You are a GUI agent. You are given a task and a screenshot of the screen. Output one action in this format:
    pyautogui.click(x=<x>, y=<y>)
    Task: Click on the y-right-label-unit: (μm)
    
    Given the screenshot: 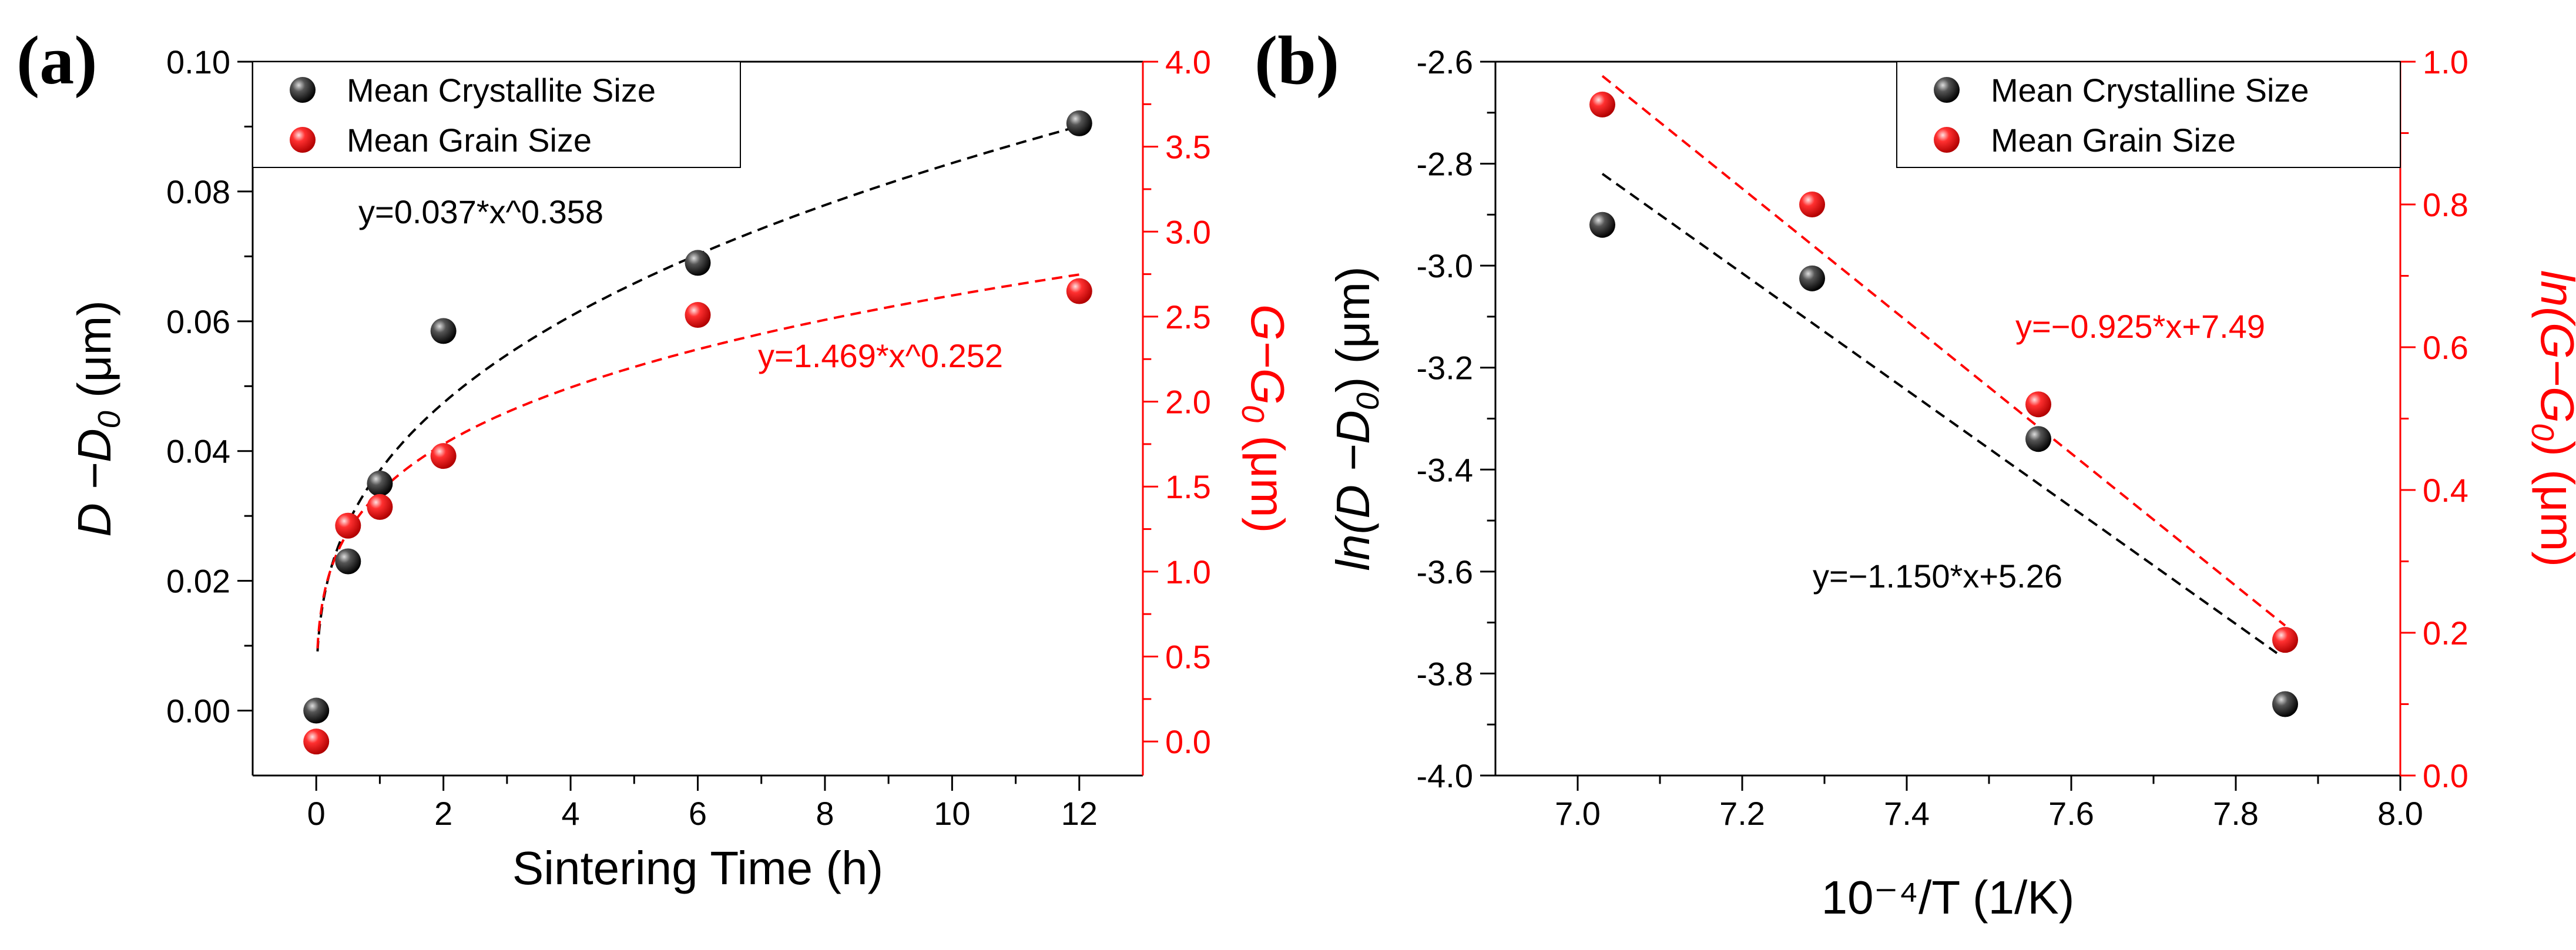 What is the action you would take?
    pyautogui.click(x=1268, y=478)
    